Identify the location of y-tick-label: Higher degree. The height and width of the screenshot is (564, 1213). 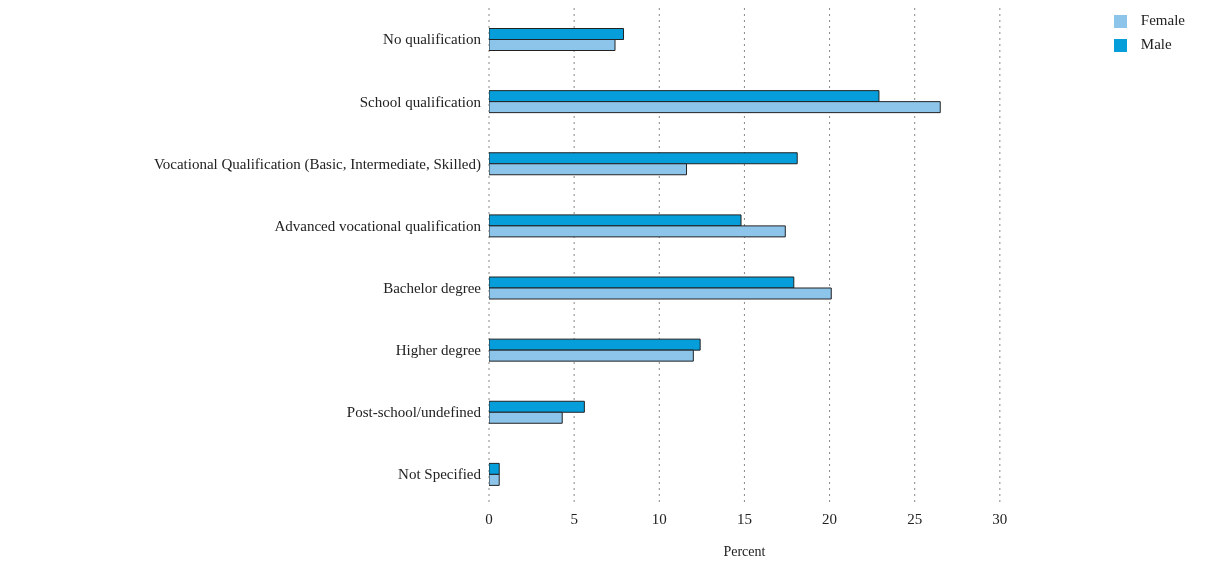
(438, 350).